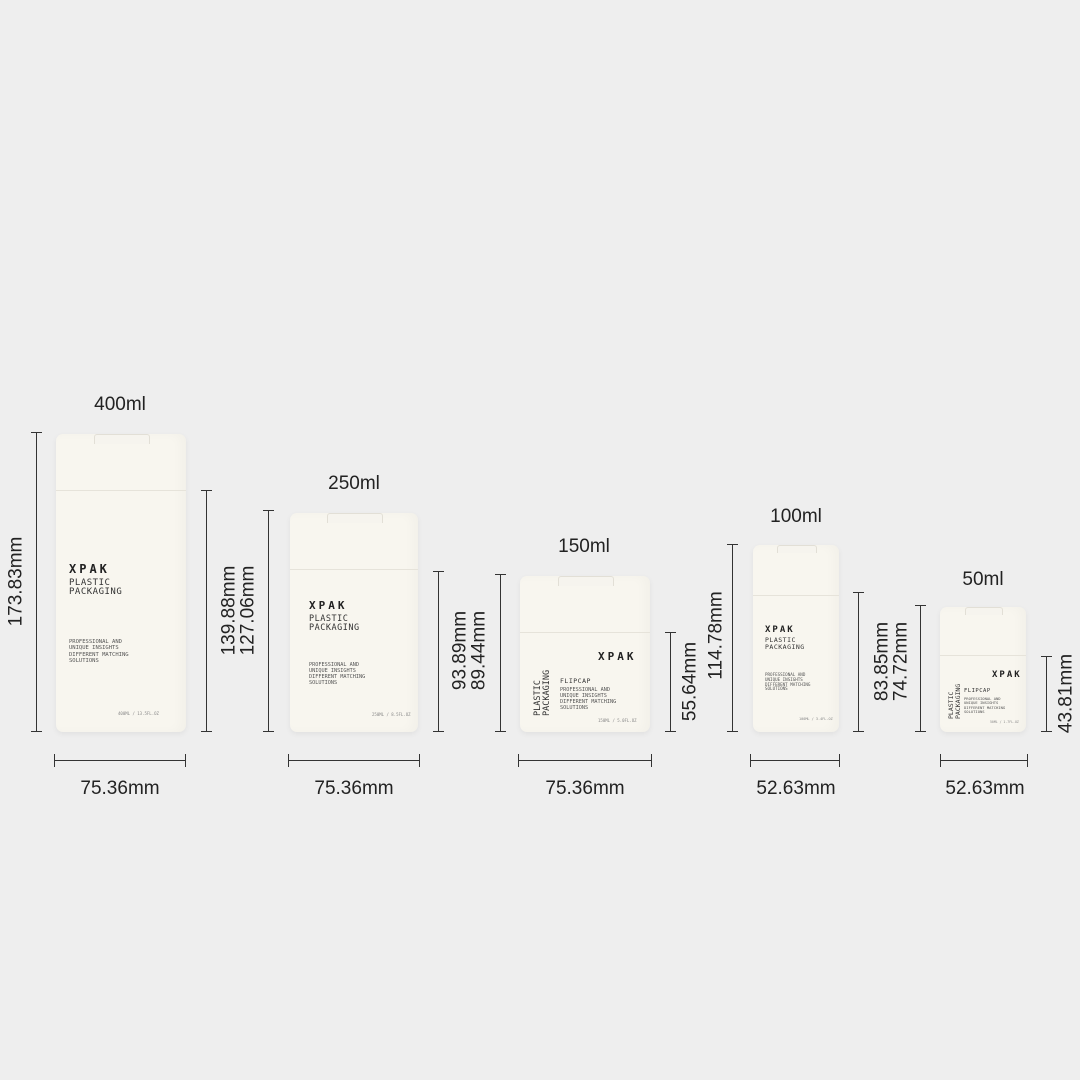 The image size is (1080, 1080). I want to click on capacity-label-50ml: 50ml, so click(983, 579).